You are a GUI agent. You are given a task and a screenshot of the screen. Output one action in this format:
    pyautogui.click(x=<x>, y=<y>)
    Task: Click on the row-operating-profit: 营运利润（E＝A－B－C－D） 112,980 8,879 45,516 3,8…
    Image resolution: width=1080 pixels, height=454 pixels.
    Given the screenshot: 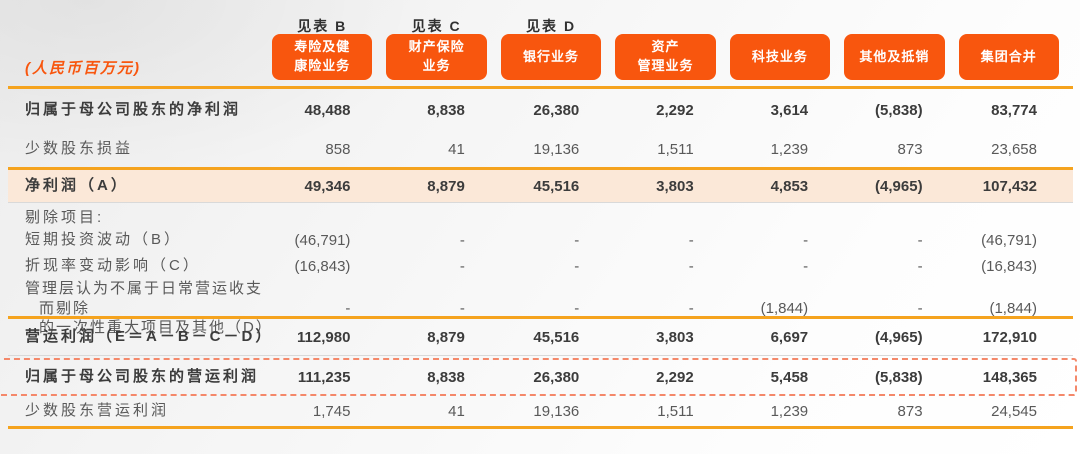 What is the action you would take?
    pyautogui.click(x=540, y=337)
    